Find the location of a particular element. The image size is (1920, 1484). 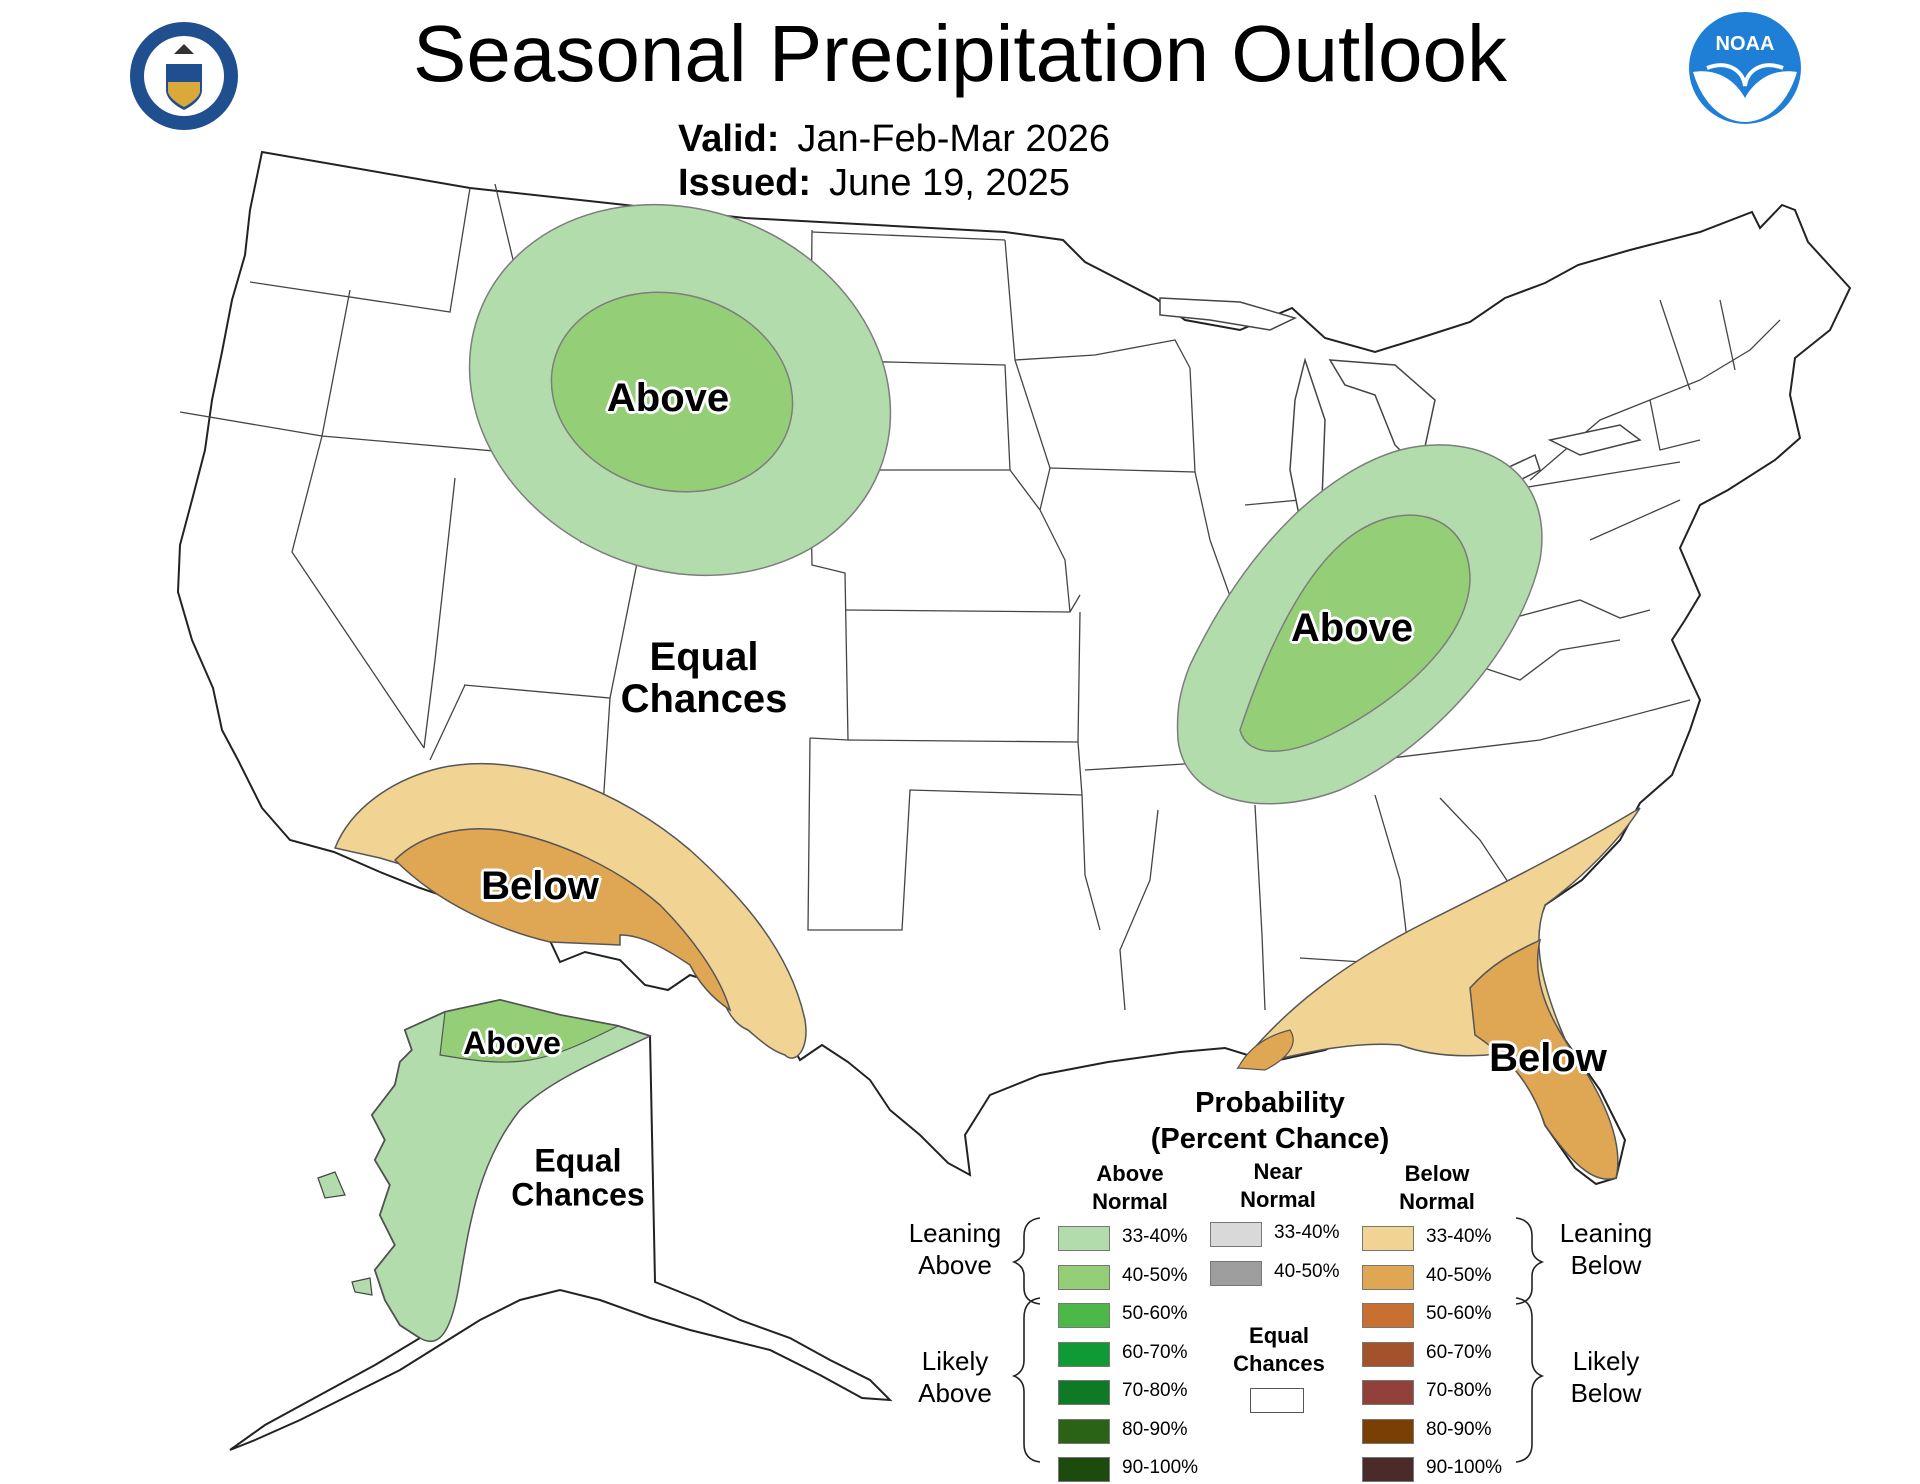

label-alaska-north: Above is located at coordinates (512, 1043).